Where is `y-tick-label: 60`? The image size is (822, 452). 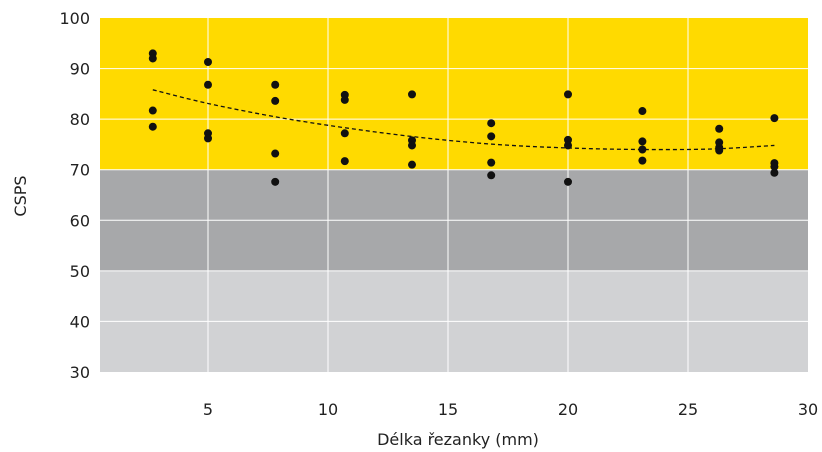
y-tick-label: 60 is located at coordinates (80, 220).